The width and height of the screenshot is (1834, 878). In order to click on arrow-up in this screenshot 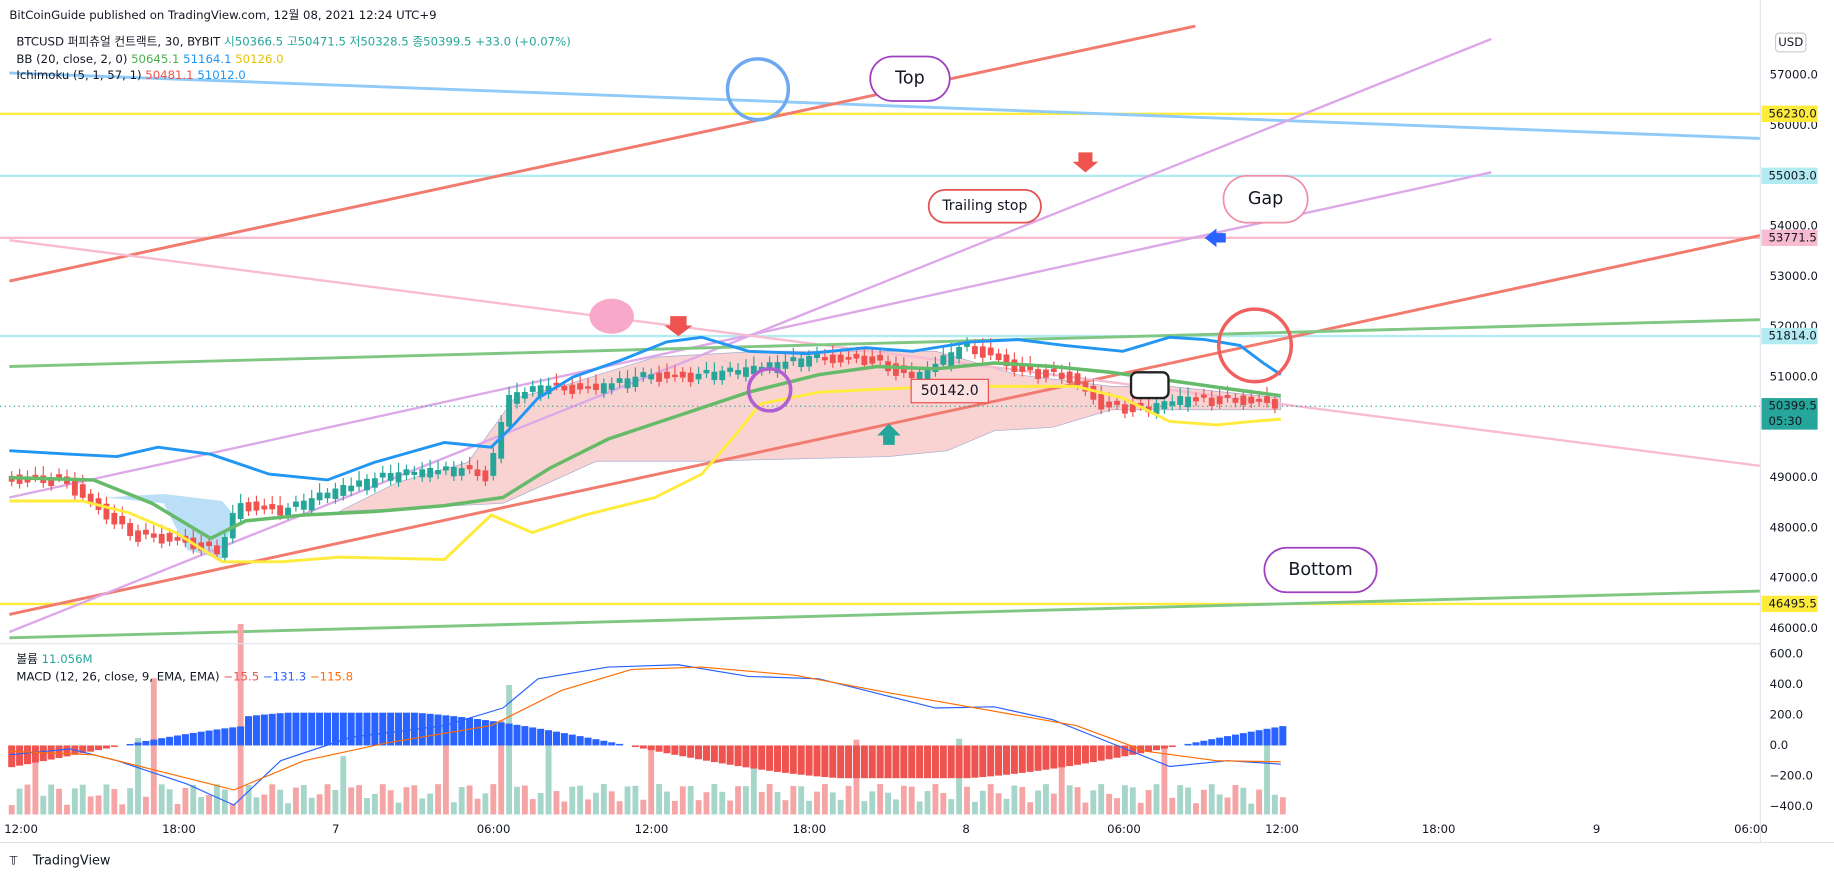, I will do `click(889, 434)`.